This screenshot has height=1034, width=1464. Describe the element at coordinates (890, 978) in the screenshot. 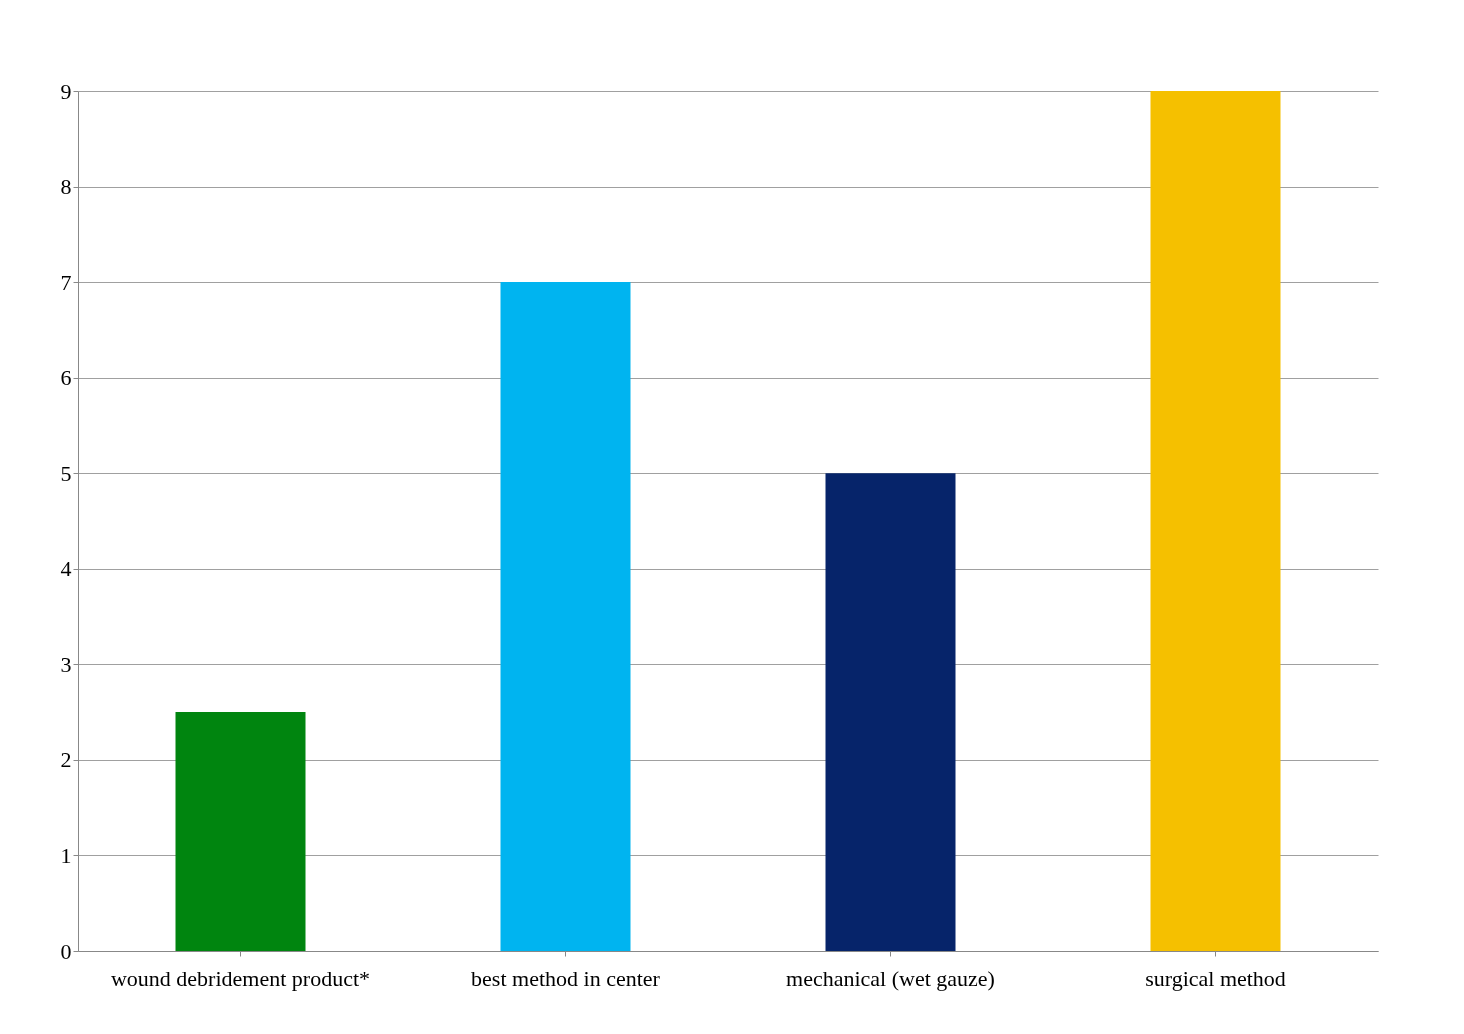

I see `x-tick-label: mechanical (wet gauze)` at that location.